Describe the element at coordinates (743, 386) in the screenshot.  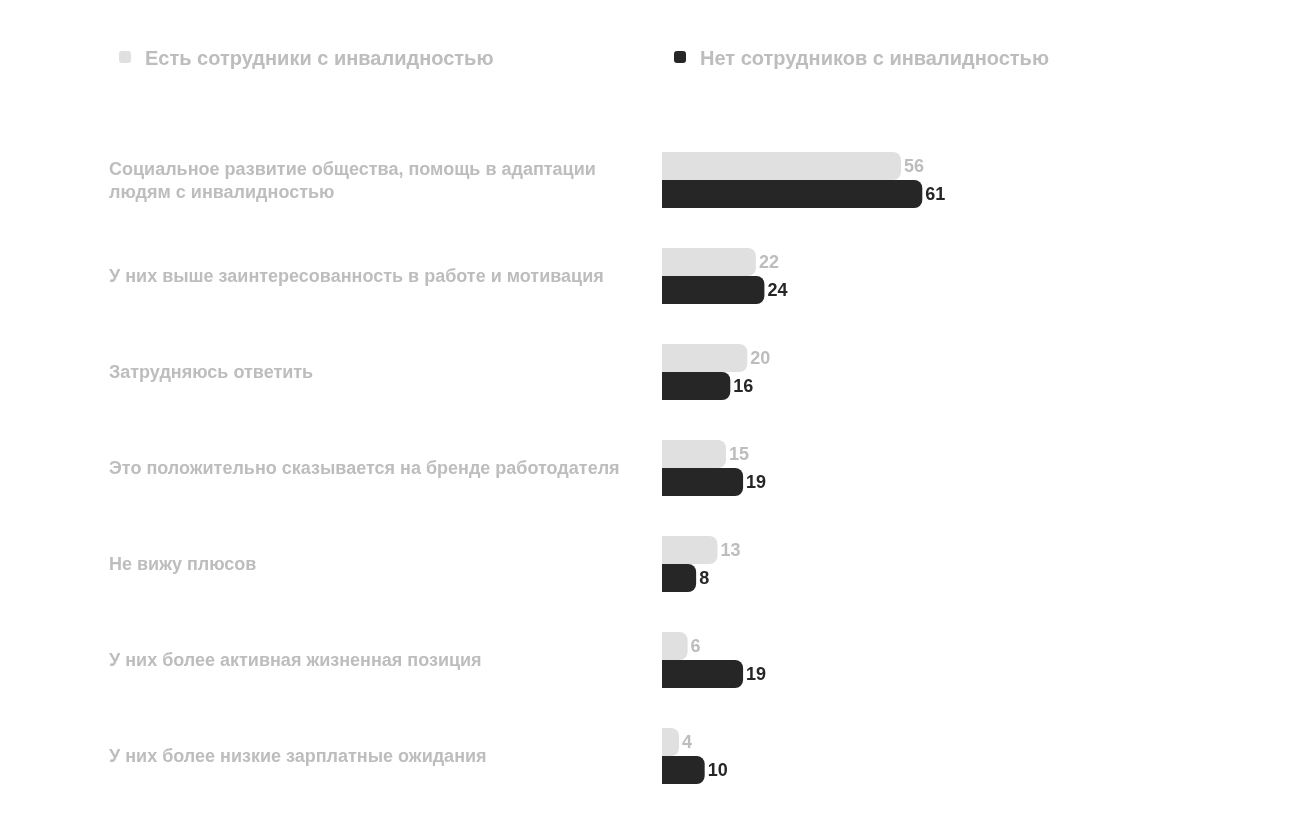
I see `data-label: 16` at that location.